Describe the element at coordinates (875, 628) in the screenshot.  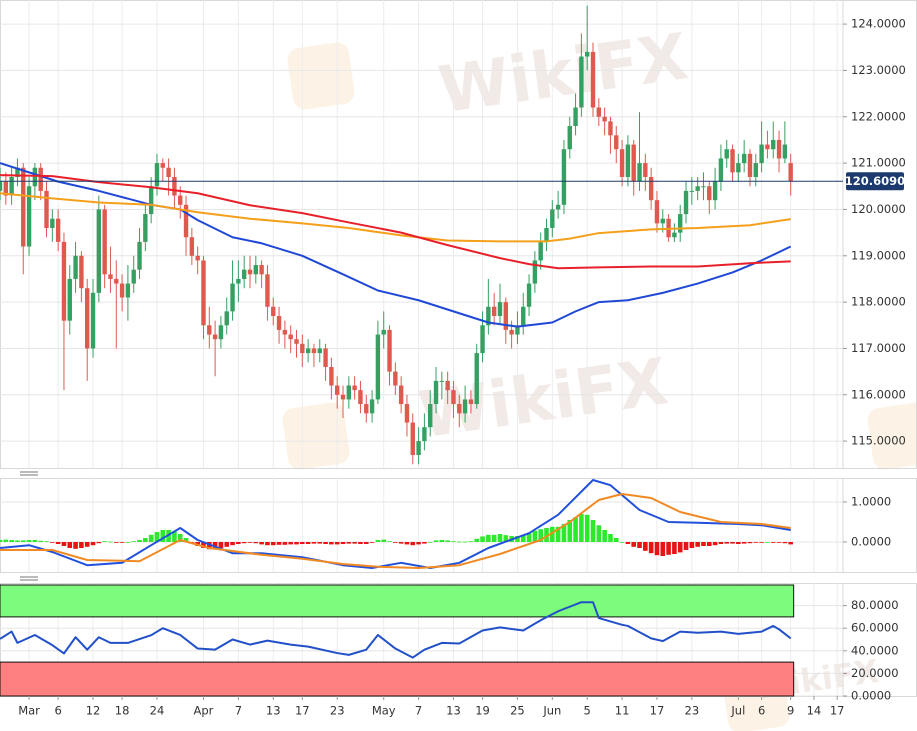
I see `y-tick-label: 60.0000` at that location.